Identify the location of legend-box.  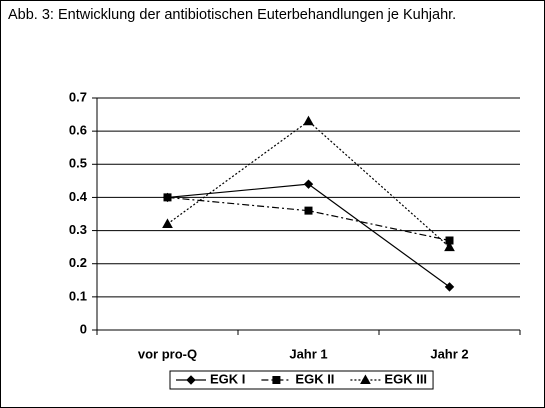
(301, 380).